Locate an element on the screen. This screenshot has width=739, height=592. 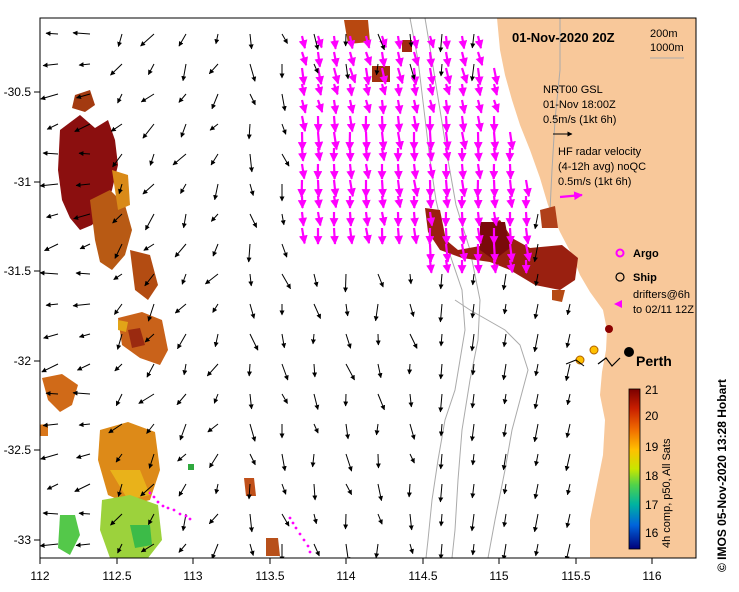
argo-legend-label: Argo is located at coordinates (646, 254).